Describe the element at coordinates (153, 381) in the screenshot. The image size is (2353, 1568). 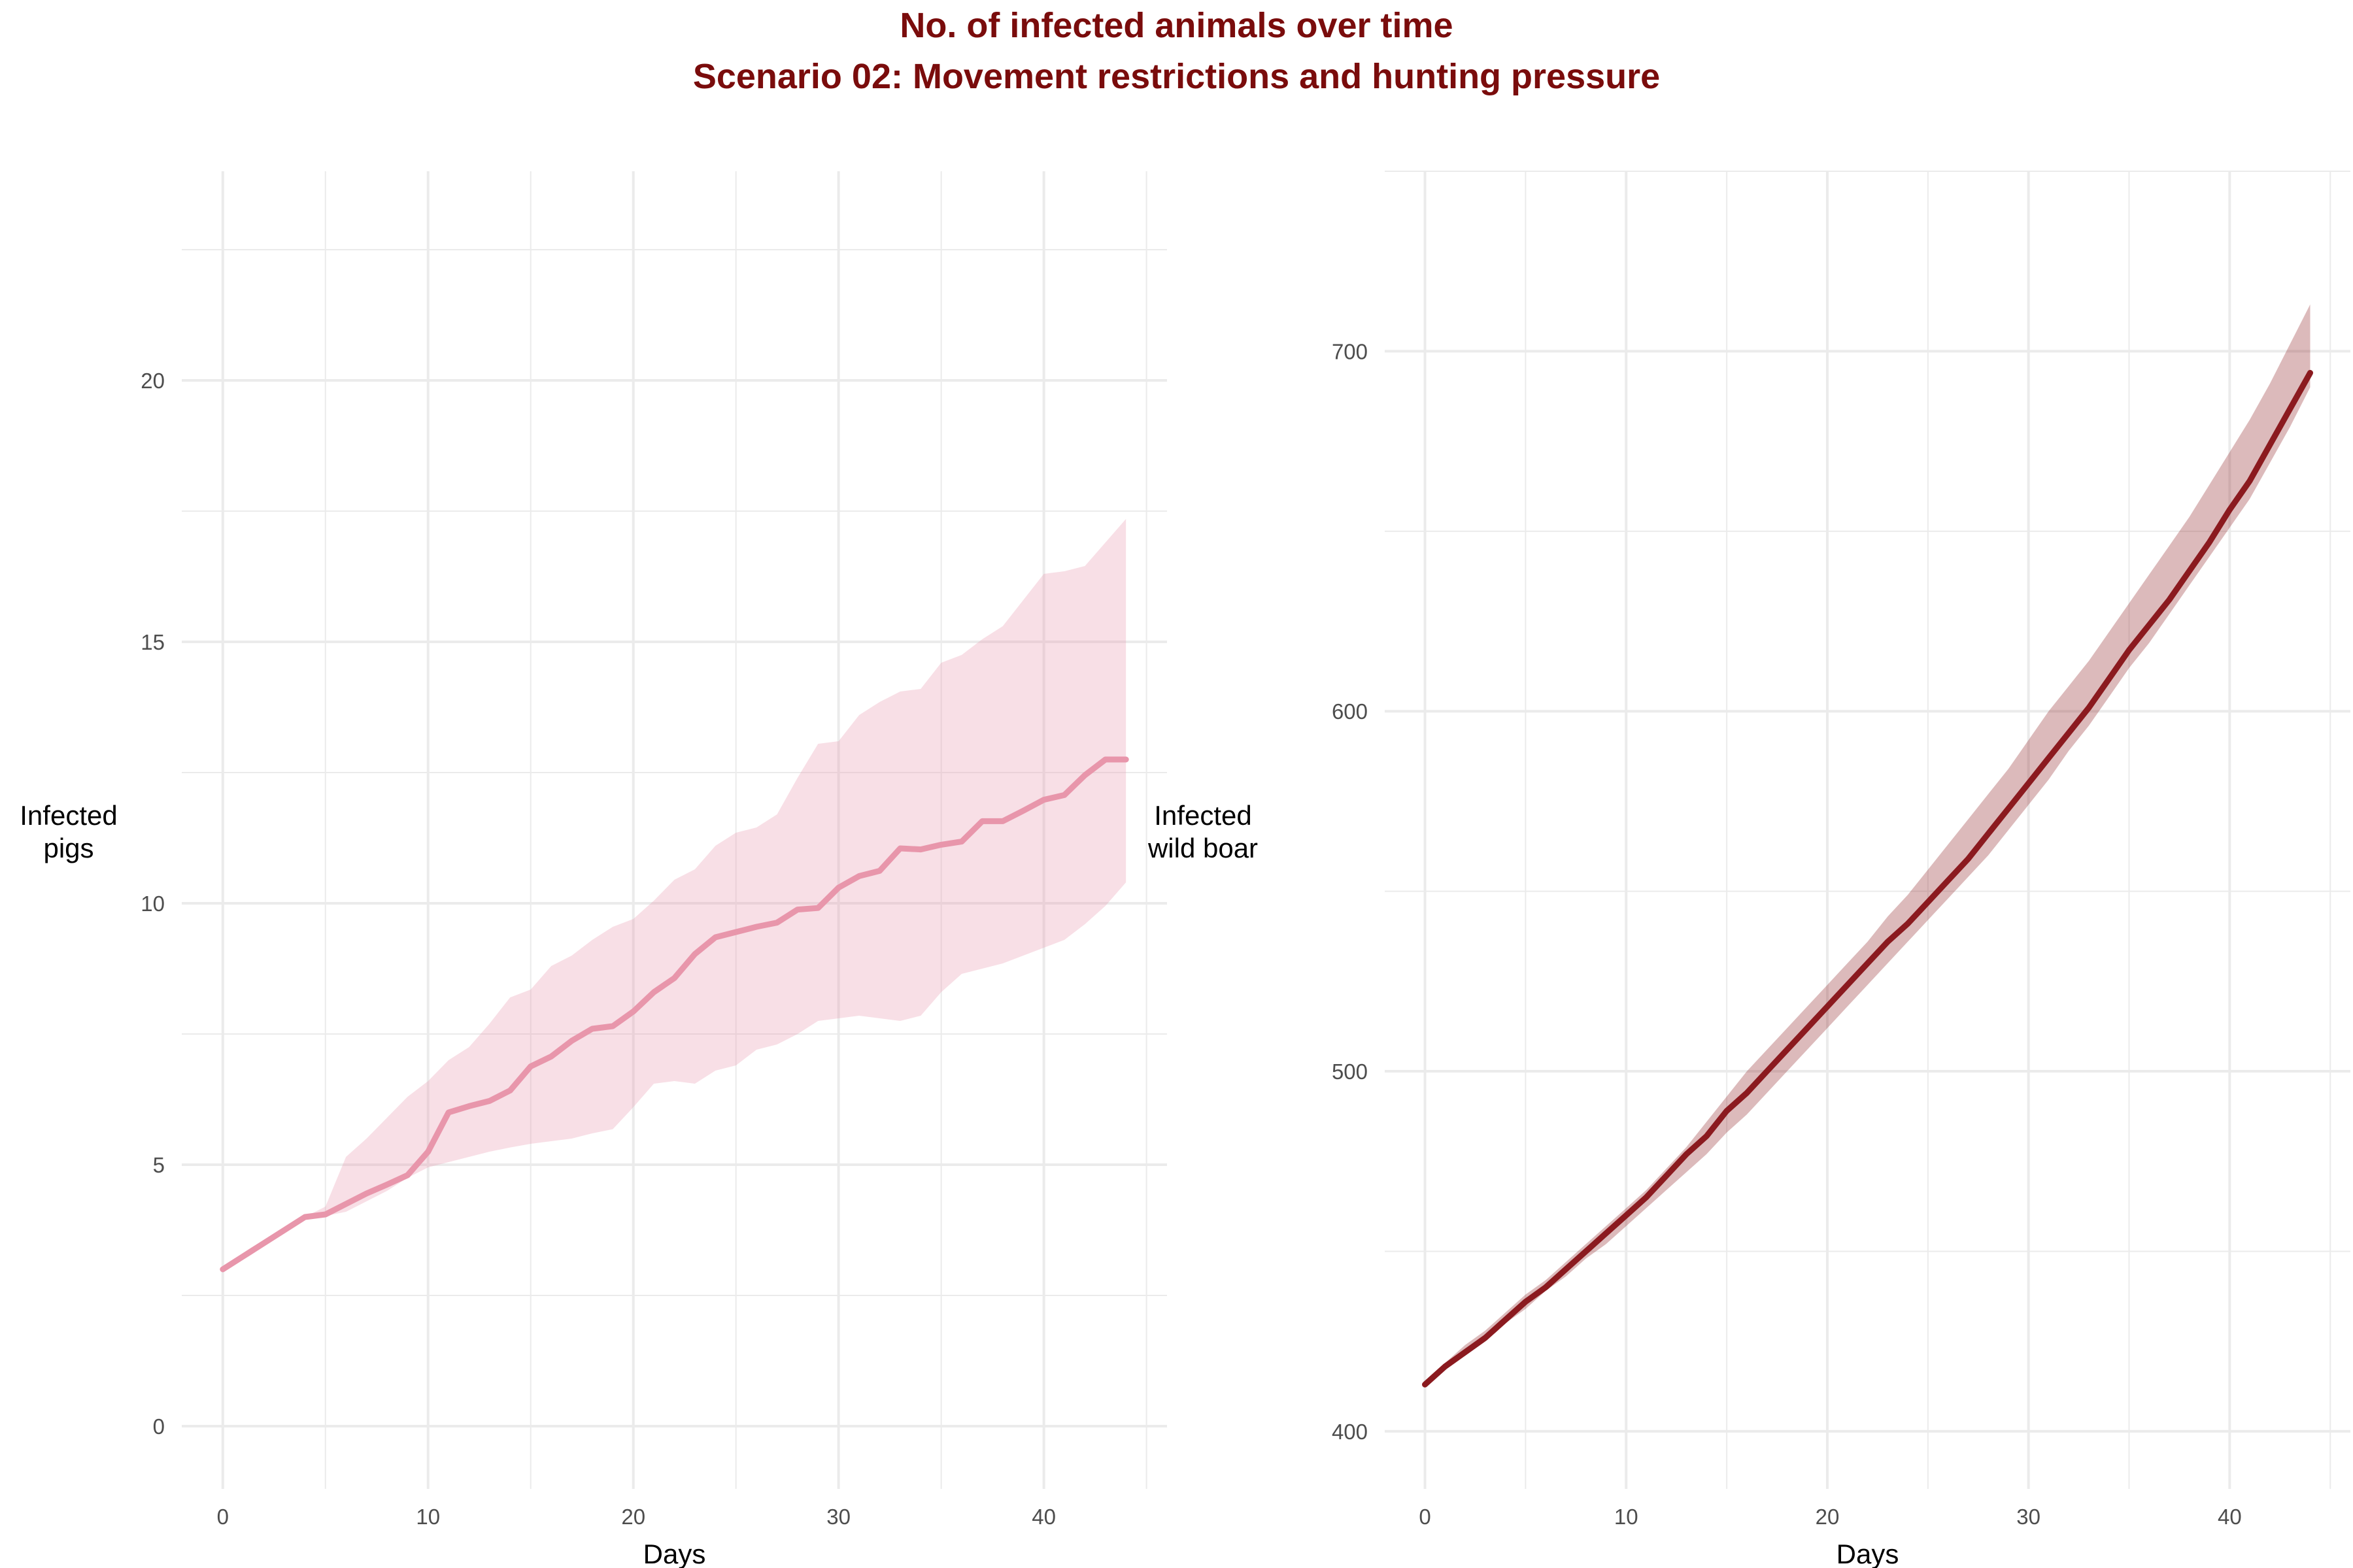
I see `y-tick-label: 20` at that location.